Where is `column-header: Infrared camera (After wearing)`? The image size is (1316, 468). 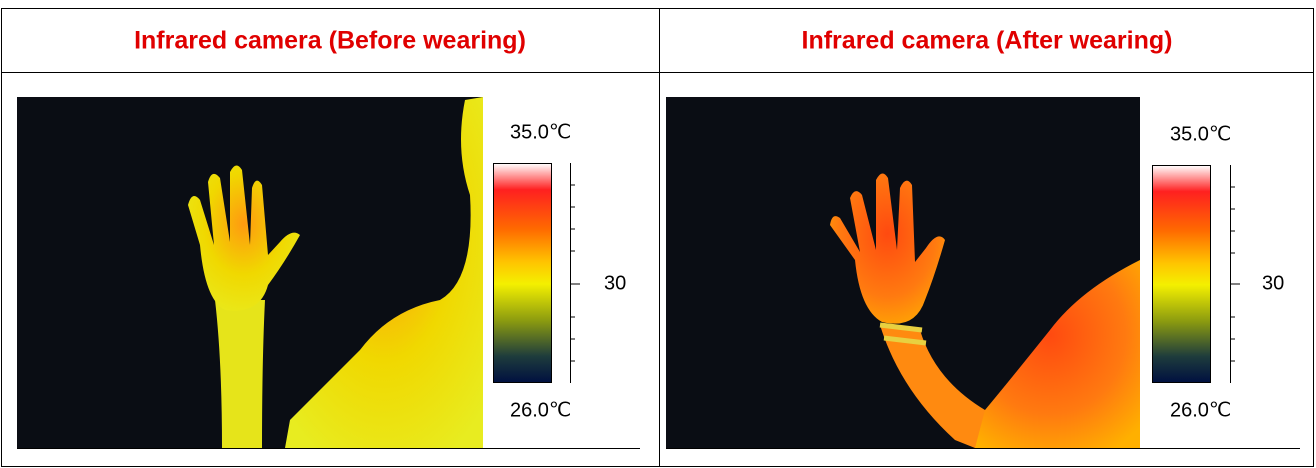
column-header: Infrared camera (After wearing) is located at coordinates (987, 41).